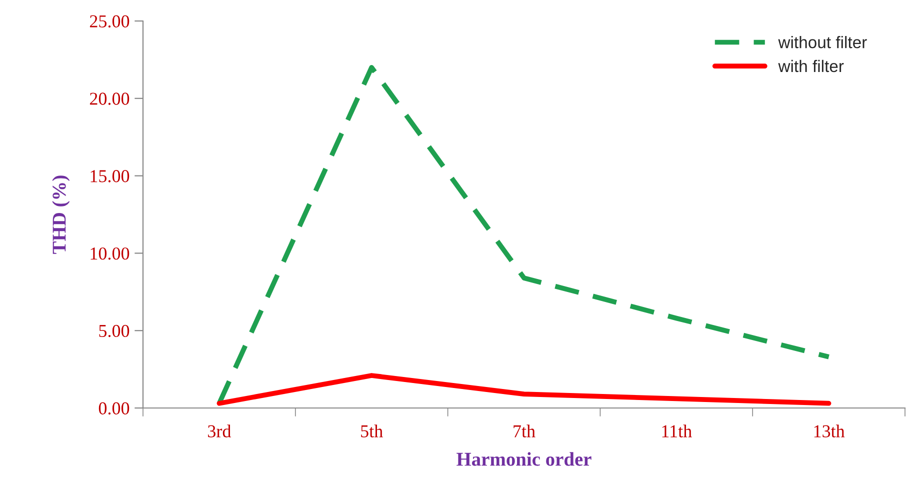 The width and height of the screenshot is (908, 486). What do you see at coordinates (677, 431) in the screenshot?
I see `x-tick-label: 11th` at bounding box center [677, 431].